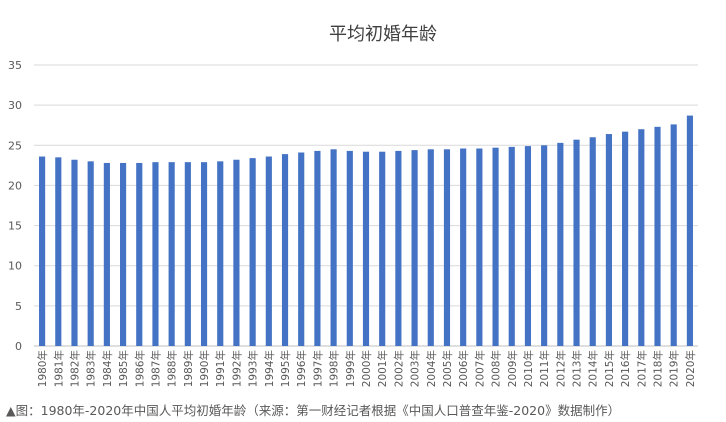  I want to click on y-tick-label: 35, so click(15, 65).